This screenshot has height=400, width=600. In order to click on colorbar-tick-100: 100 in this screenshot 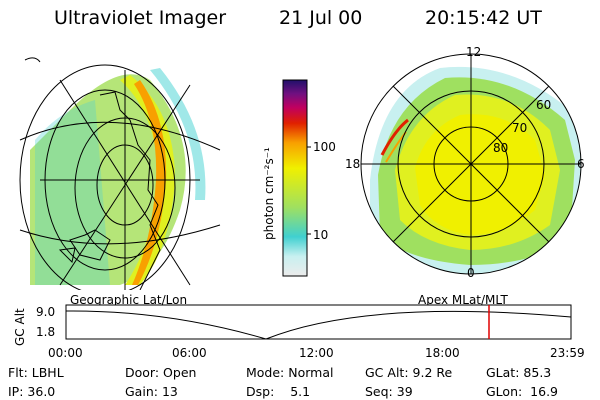, I will do `click(324, 147)`.